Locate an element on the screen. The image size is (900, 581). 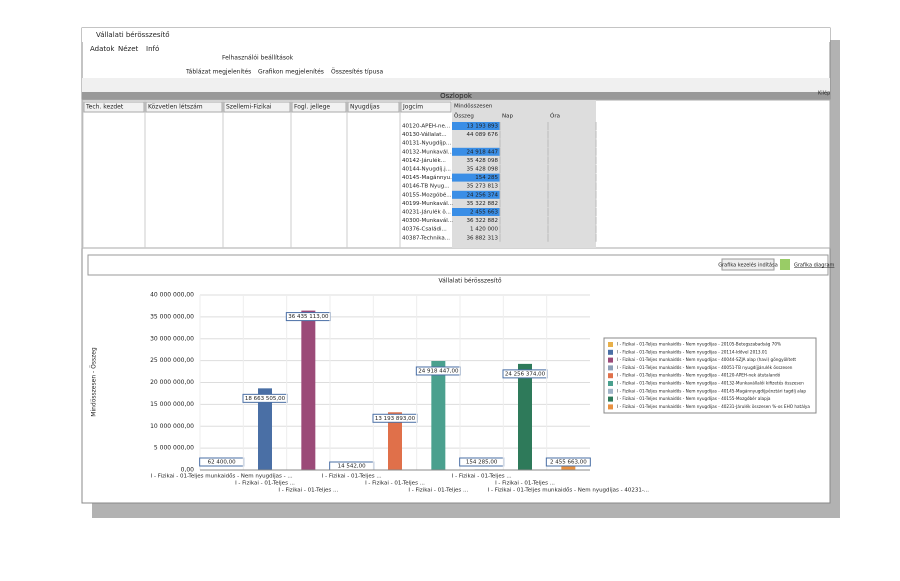
ribbon is located at coordinates (456, 85).